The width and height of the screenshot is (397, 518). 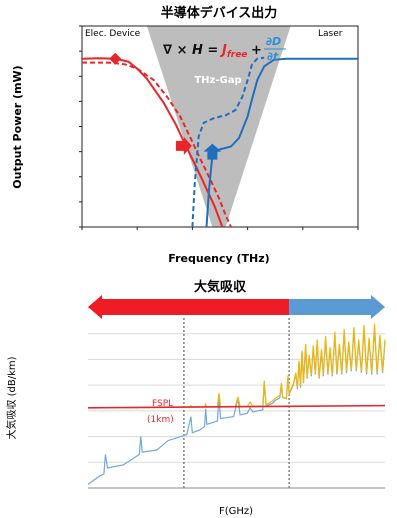 I want to click on region-elec-device: Elec. Device, so click(x=113, y=34).